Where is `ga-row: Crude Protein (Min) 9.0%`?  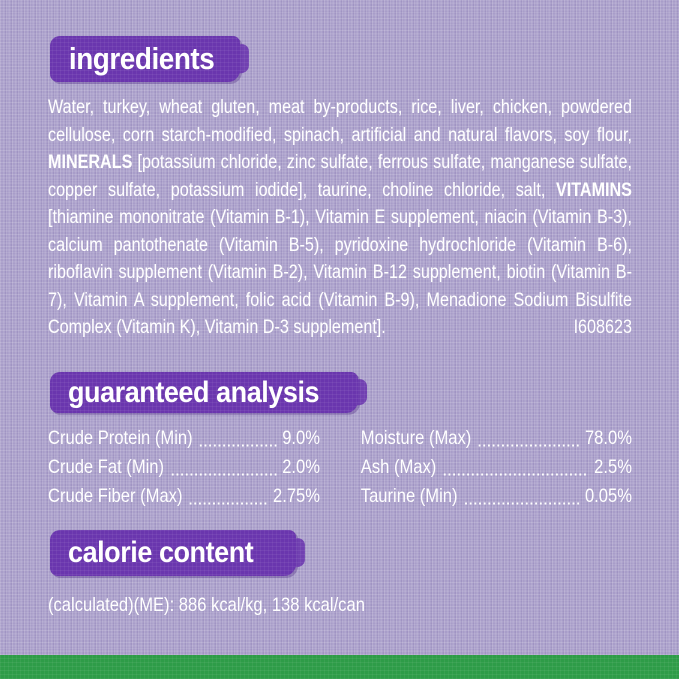 ga-row: Crude Protein (Min) 9.0% is located at coordinates (184, 438).